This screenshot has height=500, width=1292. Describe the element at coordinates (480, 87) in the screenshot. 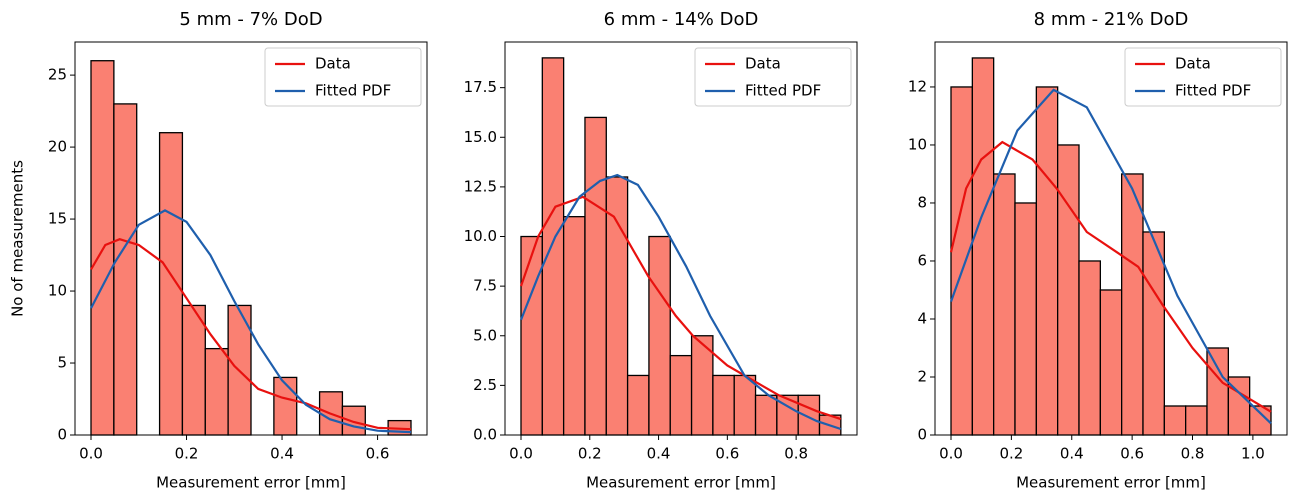

I see `y-tick-label: 17.5` at that location.